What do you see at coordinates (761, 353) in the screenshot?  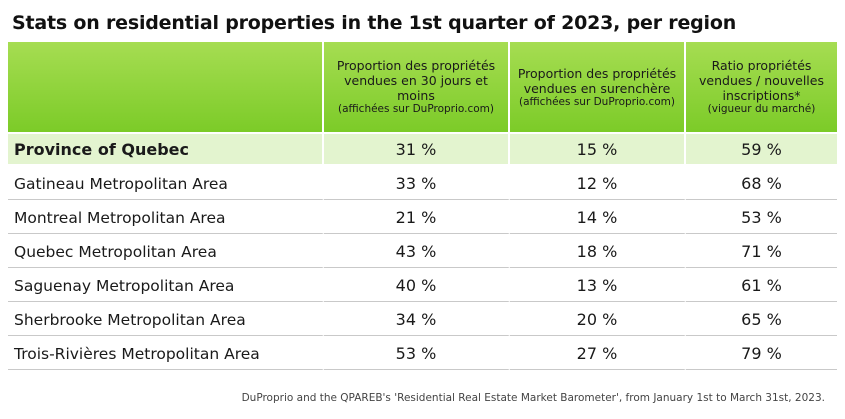 I see `ratio-value: 79 %` at bounding box center [761, 353].